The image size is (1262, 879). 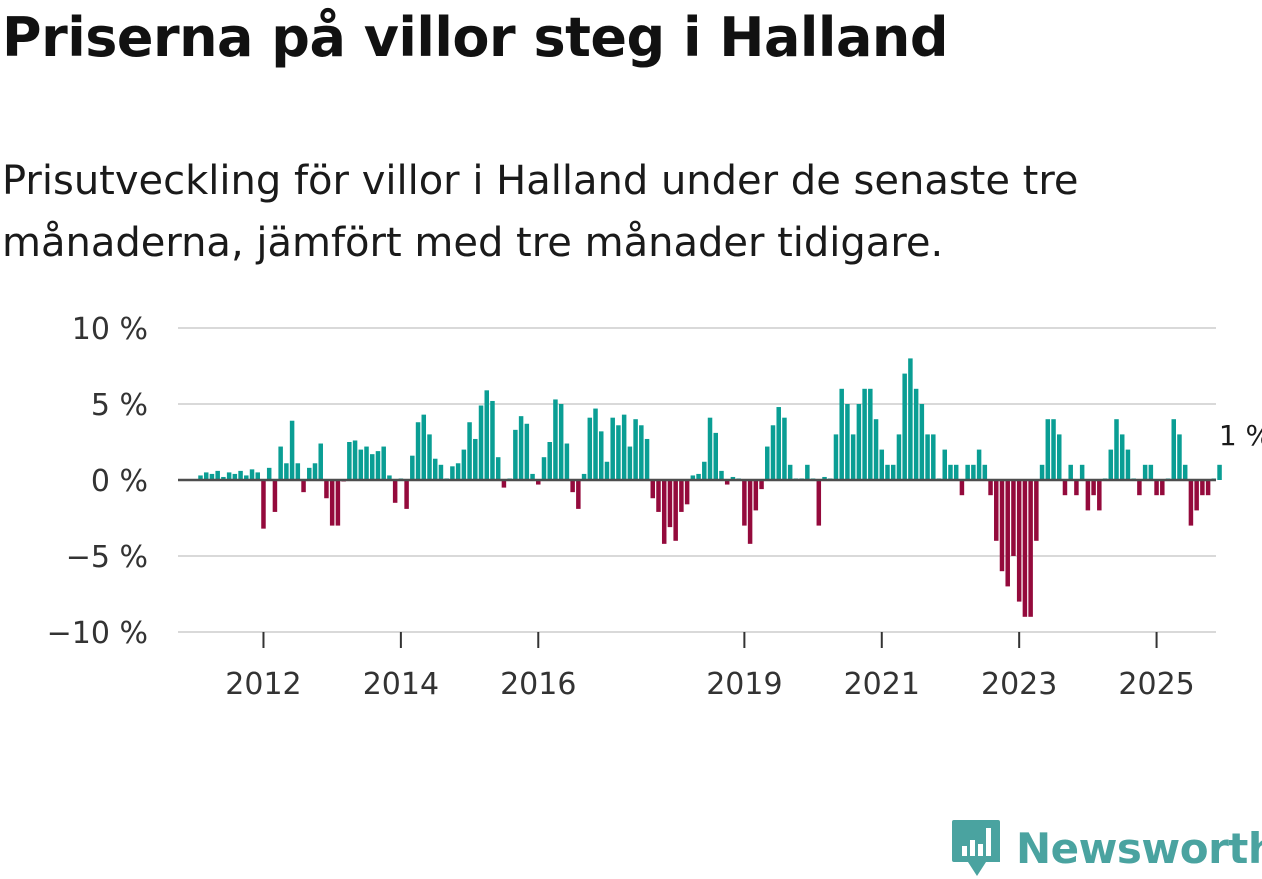 I want to click on x-axis: 2012 2014 2016 2019 2021 2023 2025, so click(x=710, y=667).